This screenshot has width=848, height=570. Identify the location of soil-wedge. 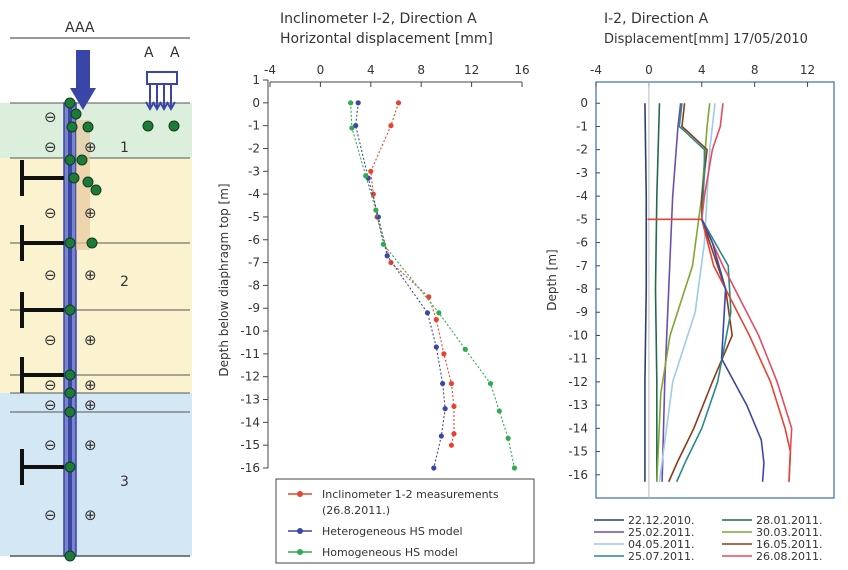
(83, 185).